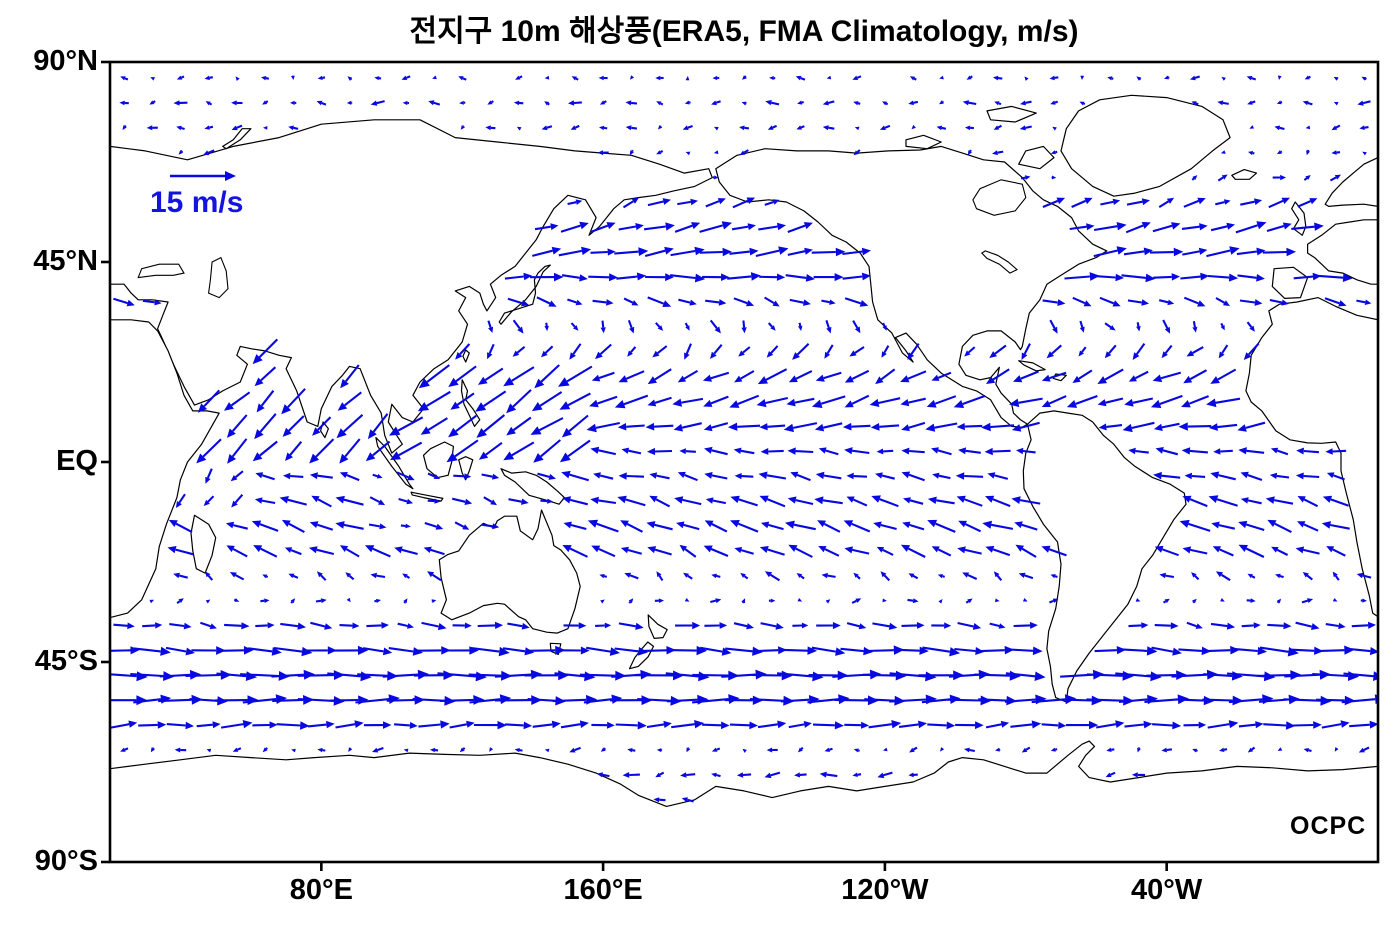 The height and width of the screenshot is (930, 1400). Describe the element at coordinates (438, 460) in the screenshot. I see `coastline-borneo` at that location.